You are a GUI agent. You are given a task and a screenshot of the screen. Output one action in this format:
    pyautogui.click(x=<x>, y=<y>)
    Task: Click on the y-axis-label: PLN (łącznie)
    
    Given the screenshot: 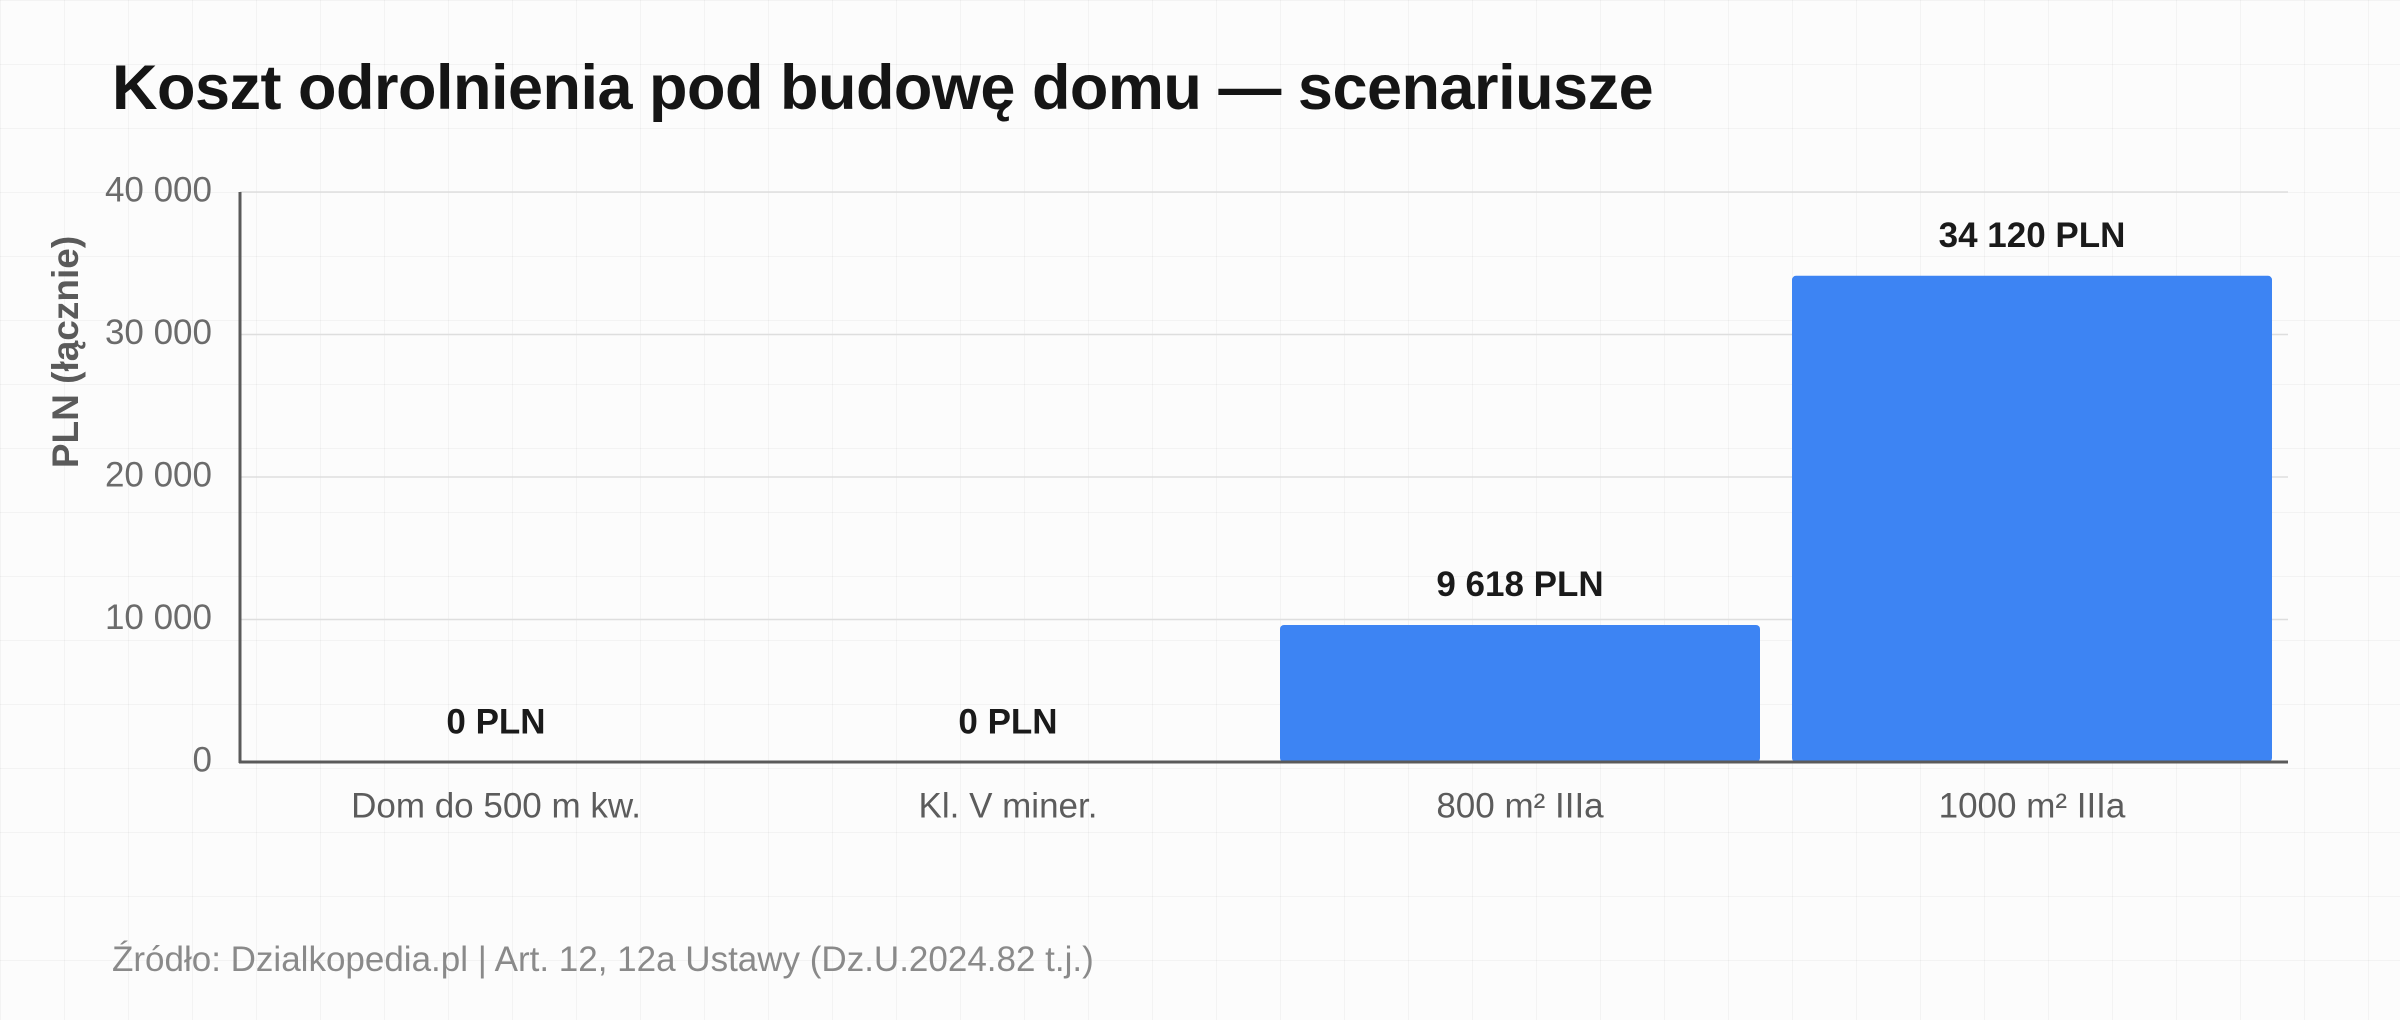 What is the action you would take?
    pyautogui.click(x=65, y=352)
    